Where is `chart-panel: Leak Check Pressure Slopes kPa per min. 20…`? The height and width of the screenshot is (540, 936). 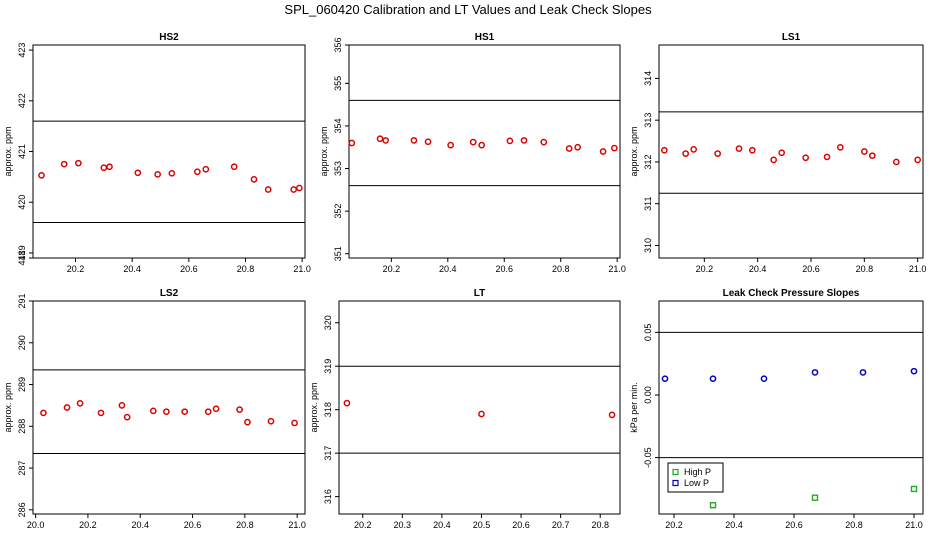
chart-panel: Leak Check Pressure Slopes kPa per min. 20… is located at coordinates (776, 409).